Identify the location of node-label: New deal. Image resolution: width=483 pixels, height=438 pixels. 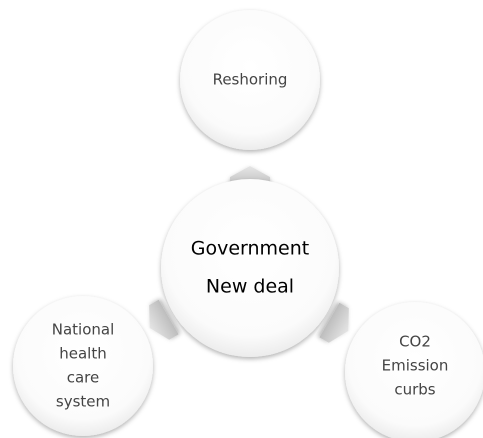
(250, 287).